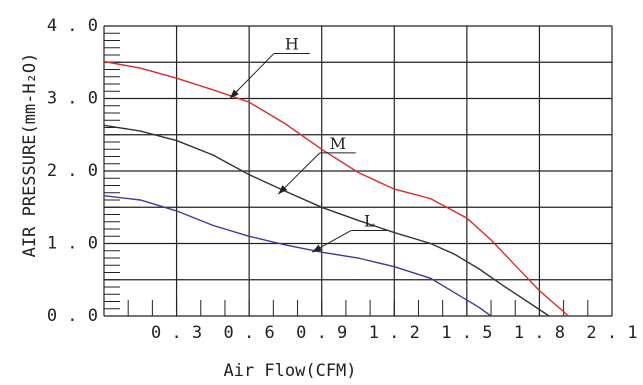 The image size is (643, 385). Describe the element at coordinates (321, 333) in the screenshot. I see `x-tick-label: 0 . 9` at that location.